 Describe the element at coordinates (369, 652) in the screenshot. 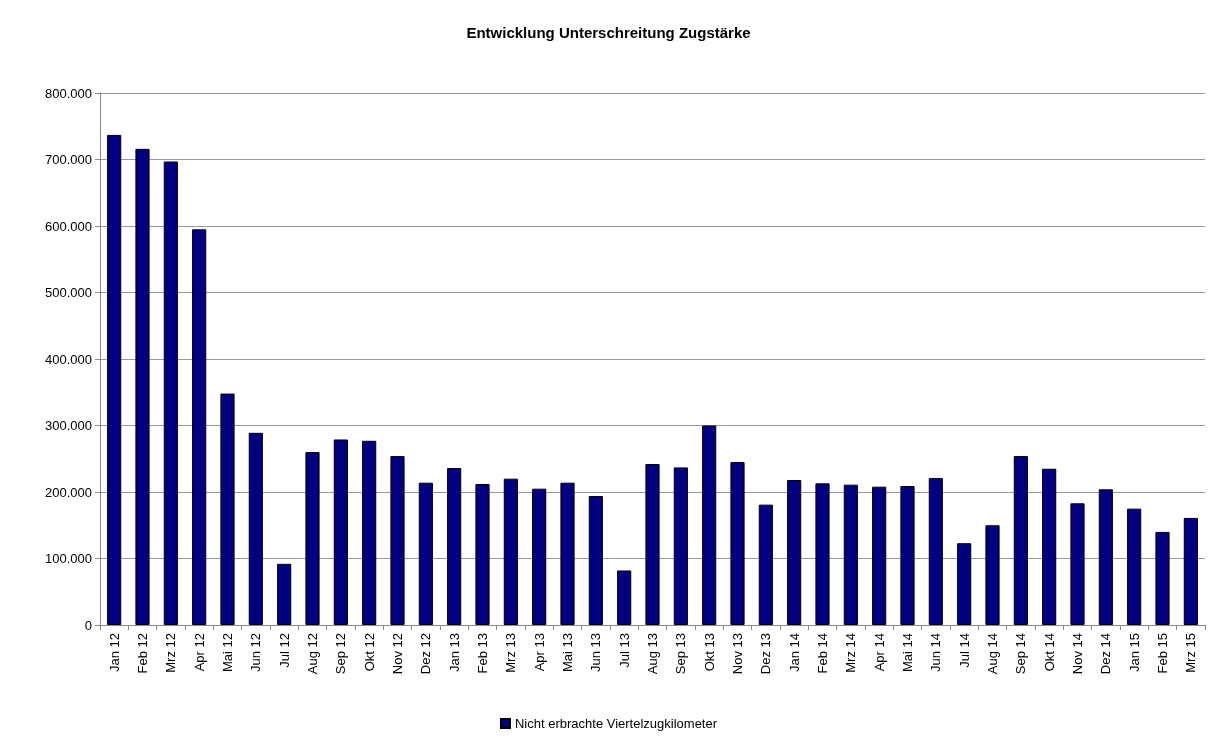

I see `x-tick-label: Okt 12` at that location.